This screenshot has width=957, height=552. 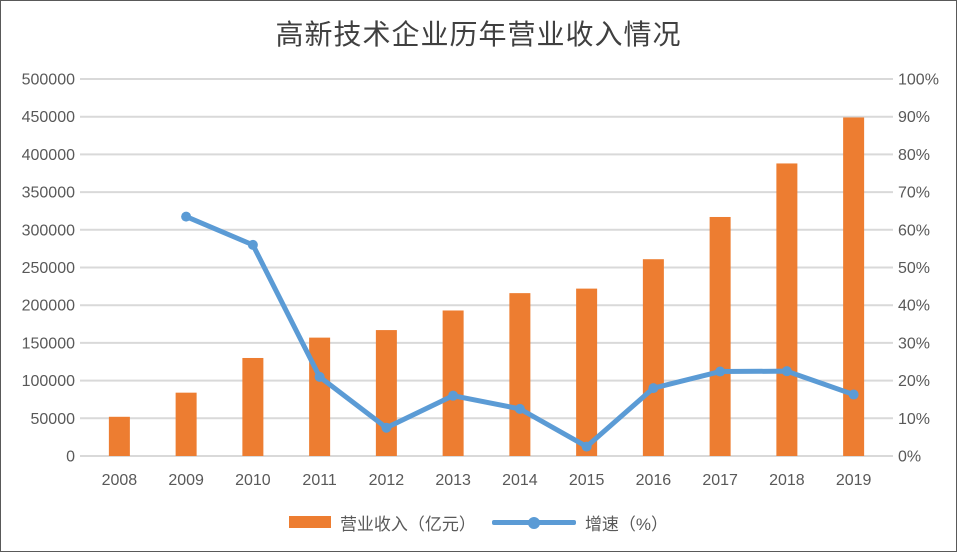 I want to click on right-axis-tick: 50%, so click(x=914, y=268).